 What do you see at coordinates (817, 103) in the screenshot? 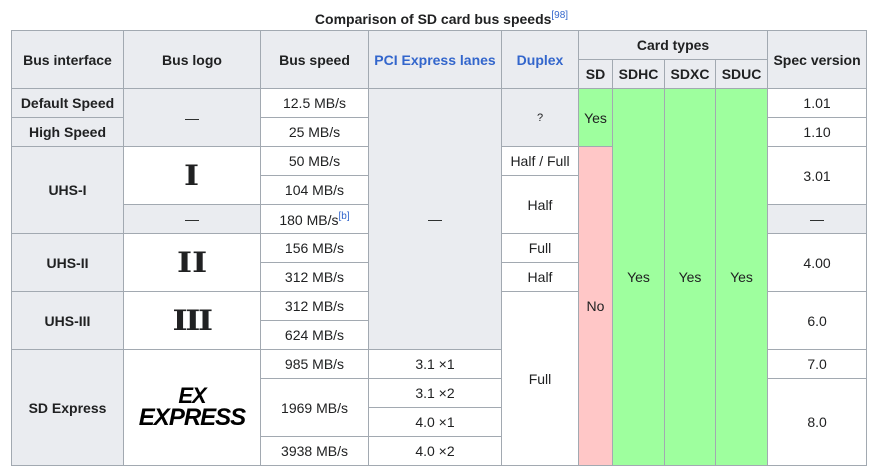
I see `spec-version-cell: 1.01` at bounding box center [817, 103].